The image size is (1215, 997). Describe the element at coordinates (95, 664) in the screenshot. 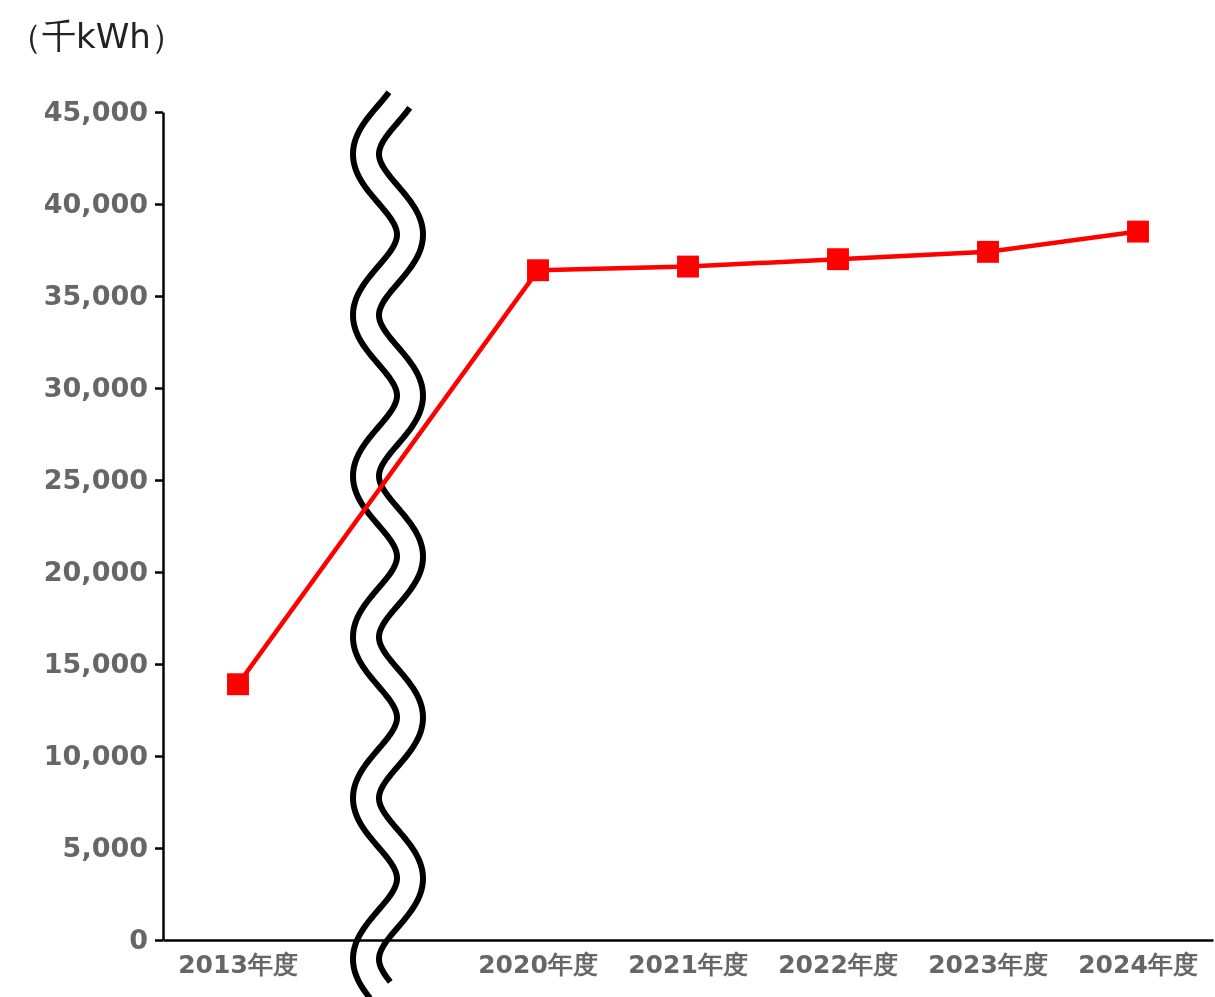

I see `y-tick-label: 15,000` at that location.